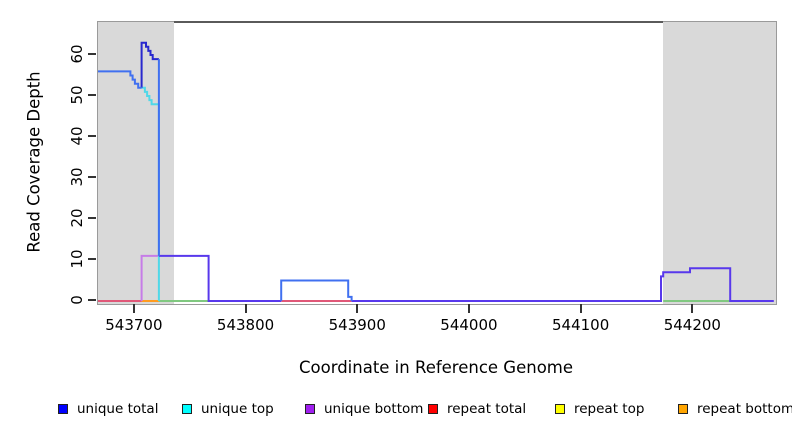 The width and height of the screenshot is (792, 432). I want to click on legend-label: unique top, so click(237, 409).